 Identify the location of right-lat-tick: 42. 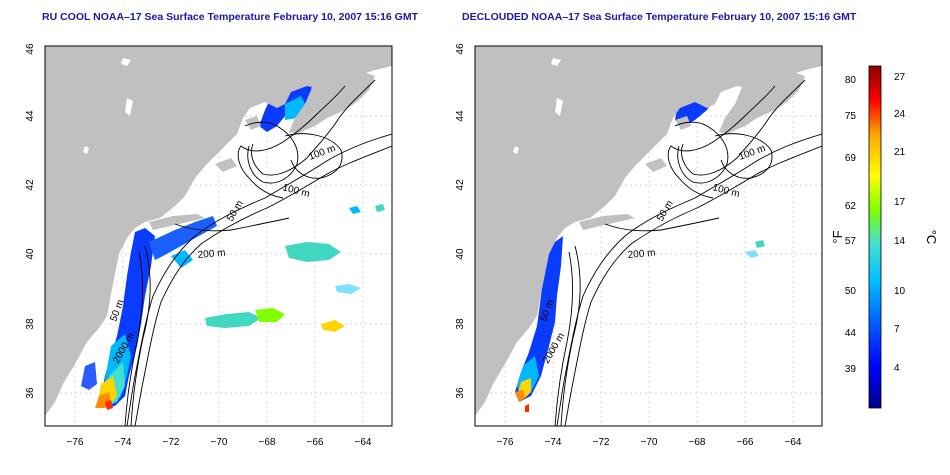
(460, 185).